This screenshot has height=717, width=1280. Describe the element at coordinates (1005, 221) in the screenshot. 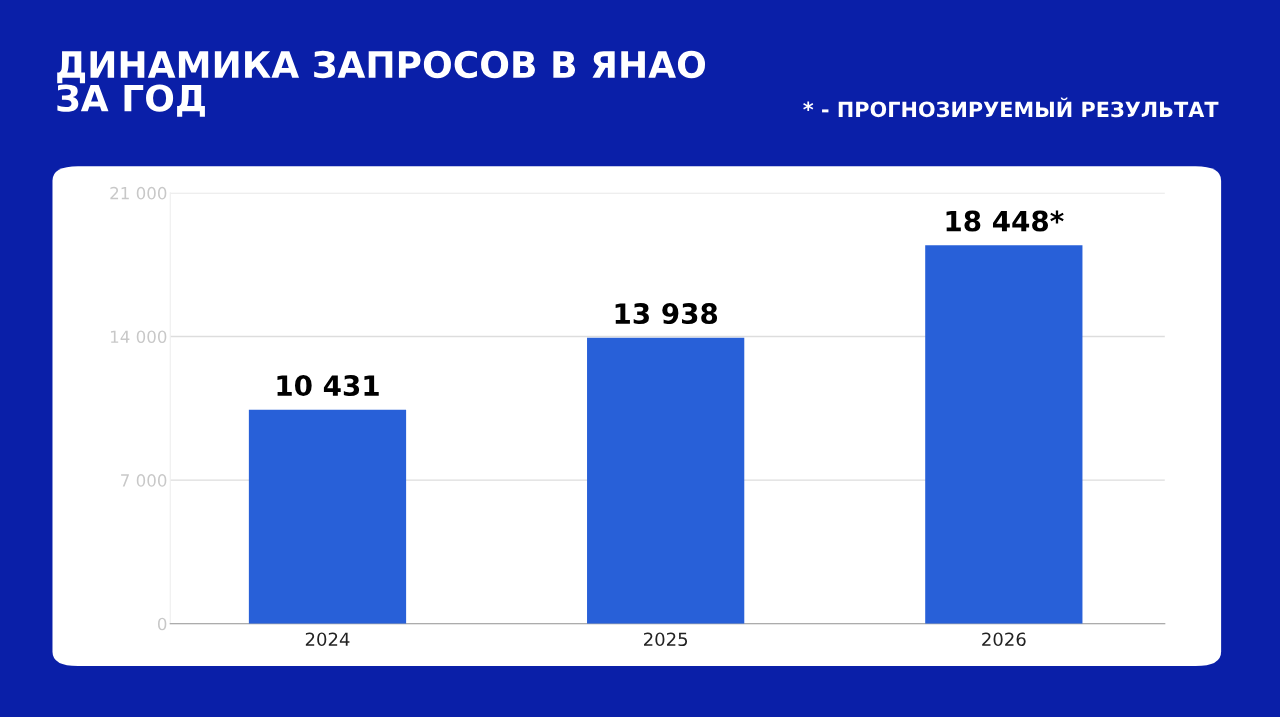

I see `data-label: 18 448*` at that location.